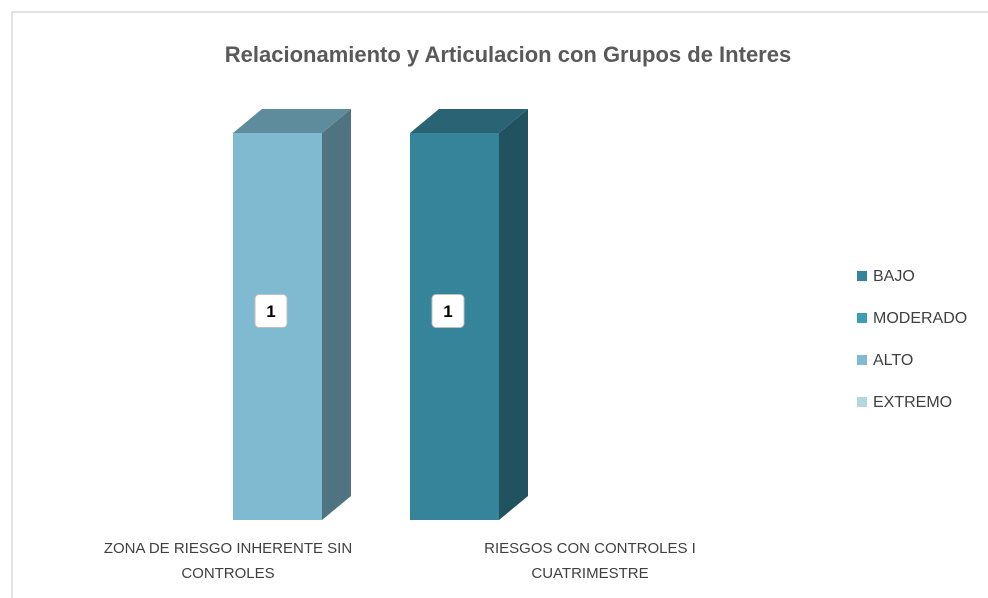  What do you see at coordinates (590, 561) in the screenshot?
I see `x-tick-label: RIESGOS CON CONTROLES I CUATRIMESTRE` at bounding box center [590, 561].